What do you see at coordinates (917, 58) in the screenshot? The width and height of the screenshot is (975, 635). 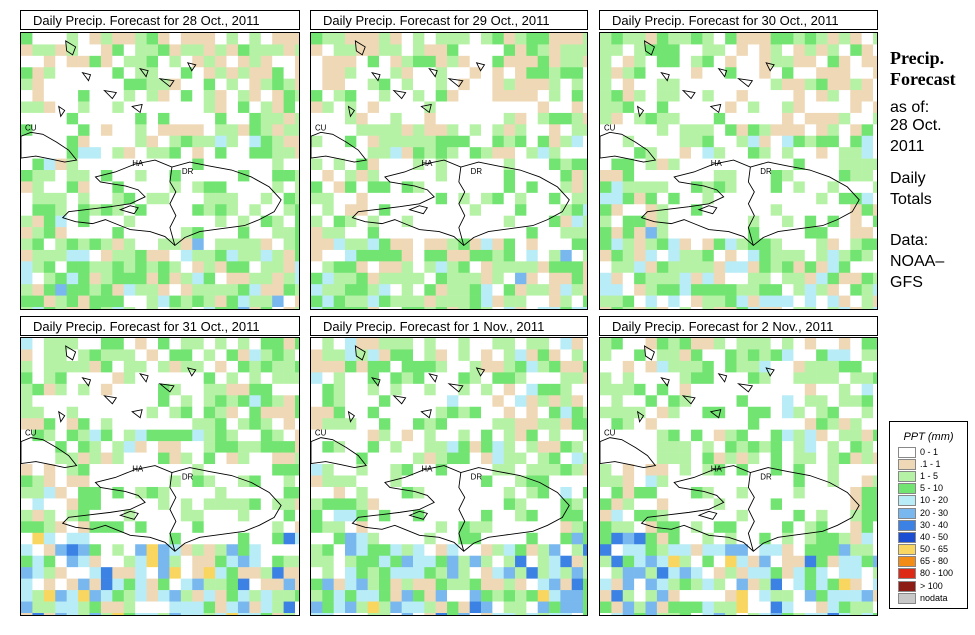 I see `side-heading-line1: Precip.` at bounding box center [917, 58].